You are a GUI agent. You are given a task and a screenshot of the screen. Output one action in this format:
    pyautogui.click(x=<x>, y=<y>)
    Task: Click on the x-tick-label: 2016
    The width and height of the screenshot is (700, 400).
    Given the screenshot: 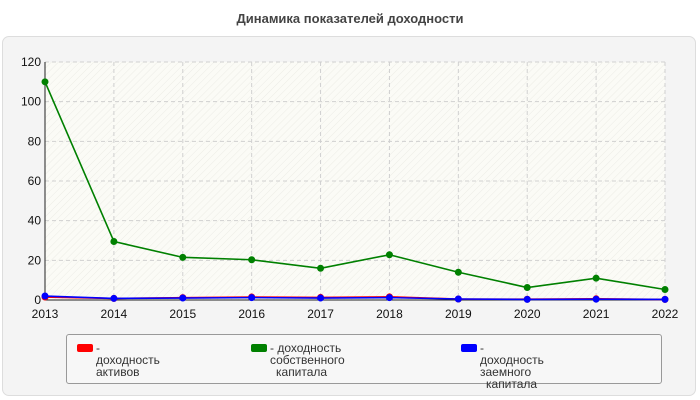 What is the action you would take?
    pyautogui.click(x=251, y=314)
    